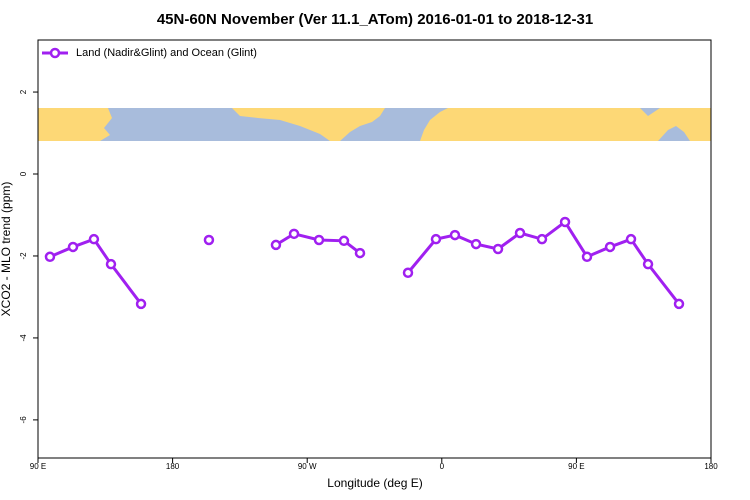  Describe the element at coordinates (55, 53) in the screenshot. I see `legend-marker` at that location.